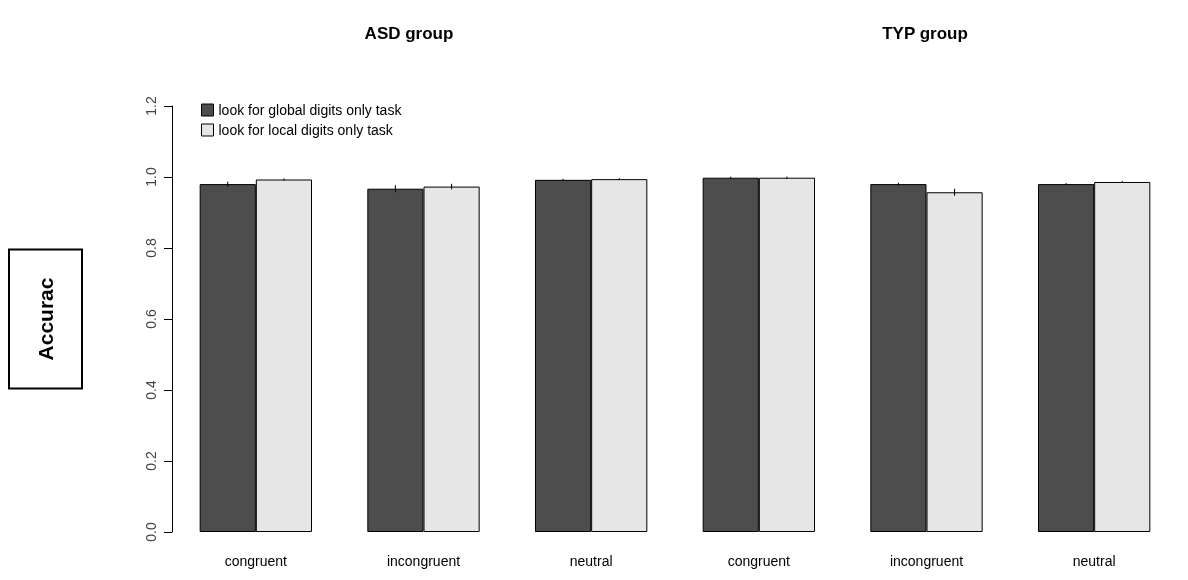 This screenshot has width=1188, height=580. What do you see at coordinates (151, 461) in the screenshot?
I see `y-tick-label: 0.2` at bounding box center [151, 461].